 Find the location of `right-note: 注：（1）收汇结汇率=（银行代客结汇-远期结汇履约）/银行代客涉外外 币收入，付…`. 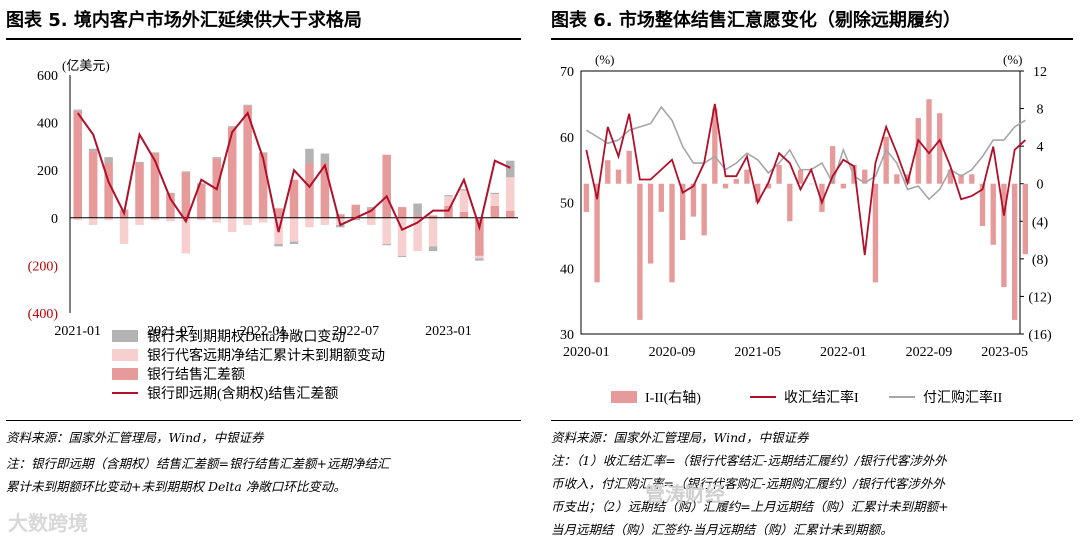

right-note: 注：（1）收汇结汇率=（银行代客结汇-远期结汇履约）/银行代客涉外外 币收入，付… is located at coordinates (750, 495).